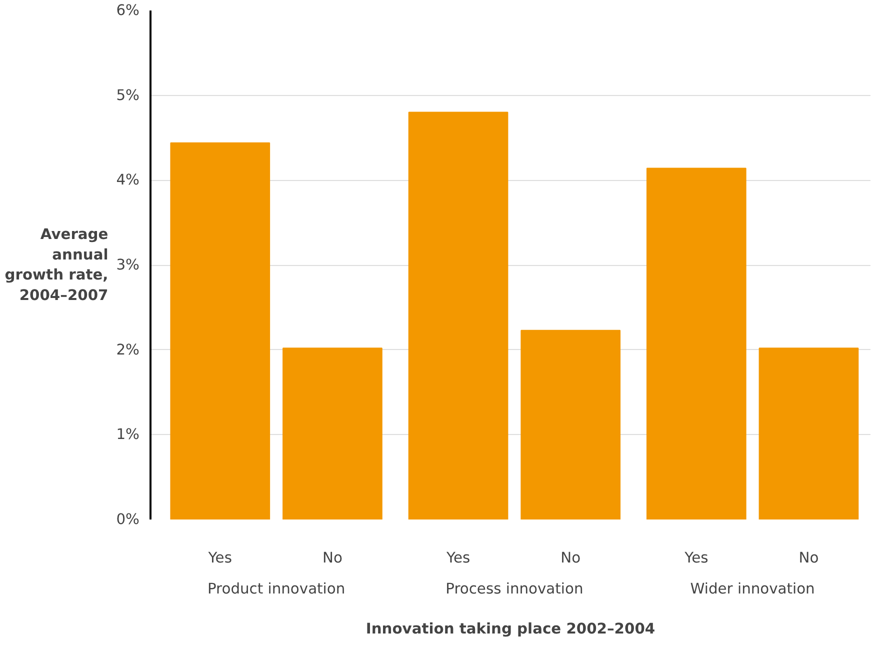 The width and height of the screenshot is (886, 647). What do you see at coordinates (128, 10) in the screenshot?
I see `y-tick-label: 6%` at bounding box center [128, 10].